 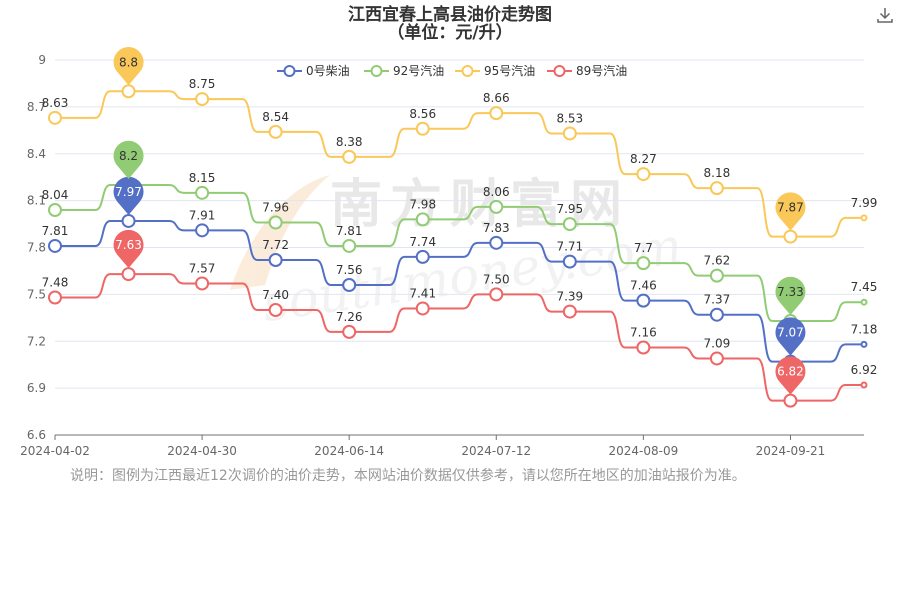 What do you see at coordinates (643, 159) in the screenshot?
I see `data-label: 8.27` at bounding box center [643, 159].